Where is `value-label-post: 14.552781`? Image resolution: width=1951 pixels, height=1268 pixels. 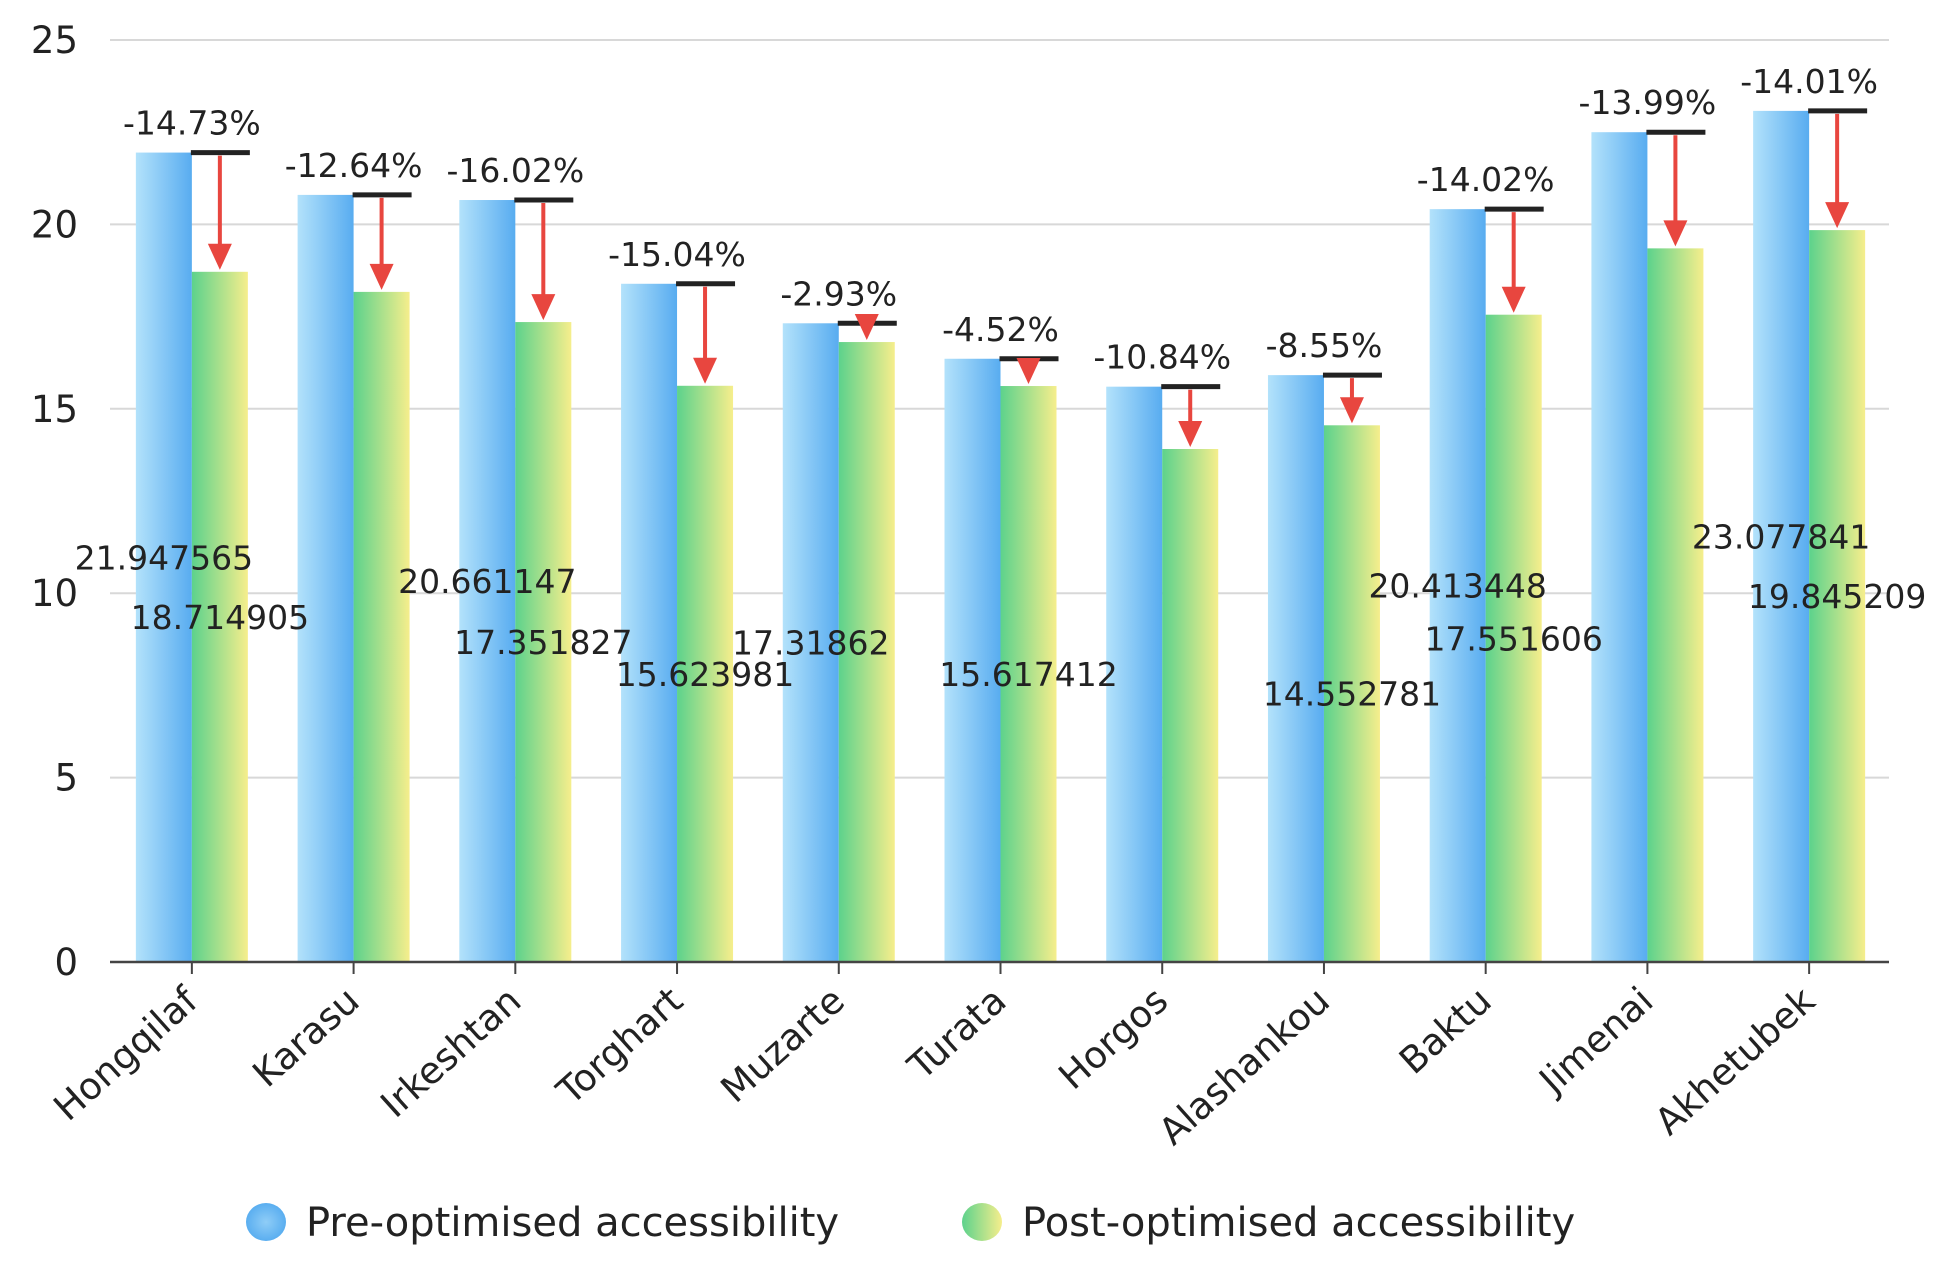 value-label-post: 14.552781 is located at coordinates (1352, 694).